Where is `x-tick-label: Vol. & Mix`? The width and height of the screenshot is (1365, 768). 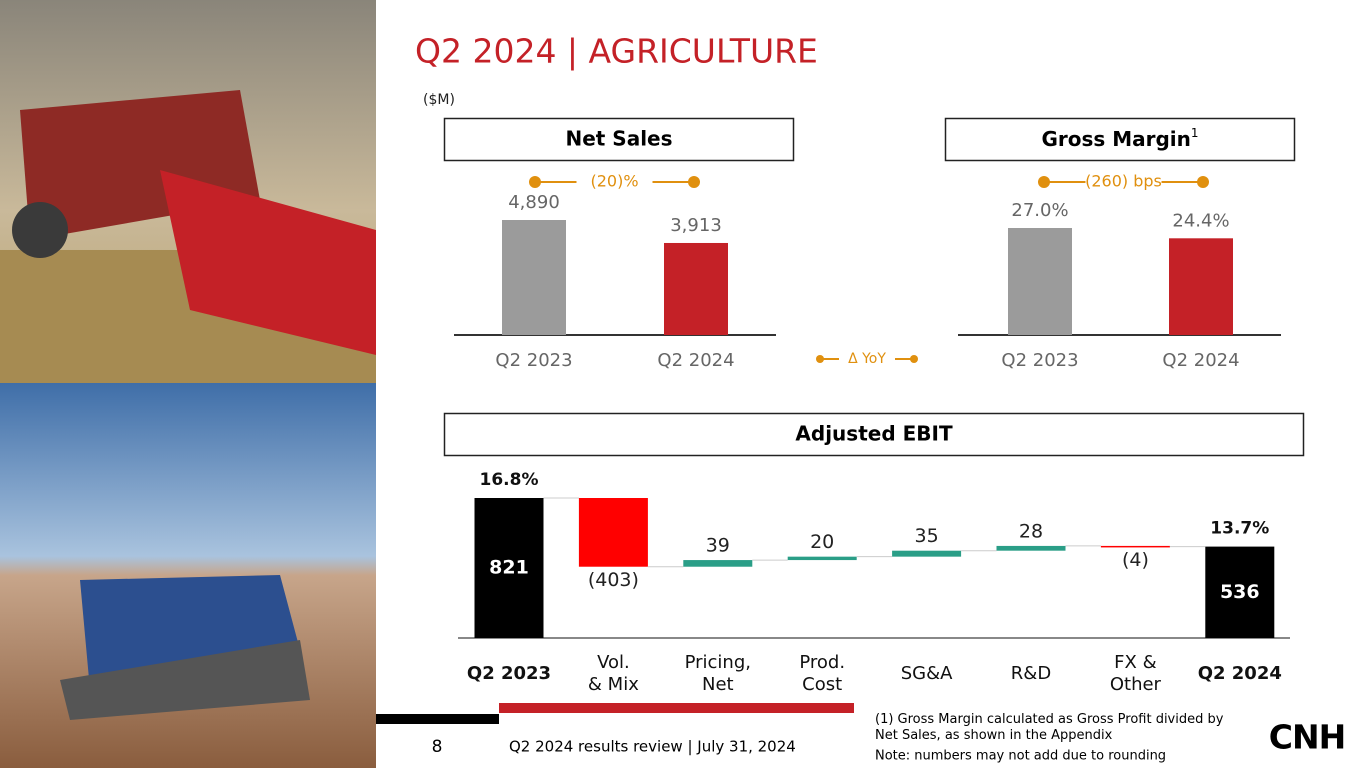 x-tick-label: Vol. & Mix is located at coordinates (613, 673).